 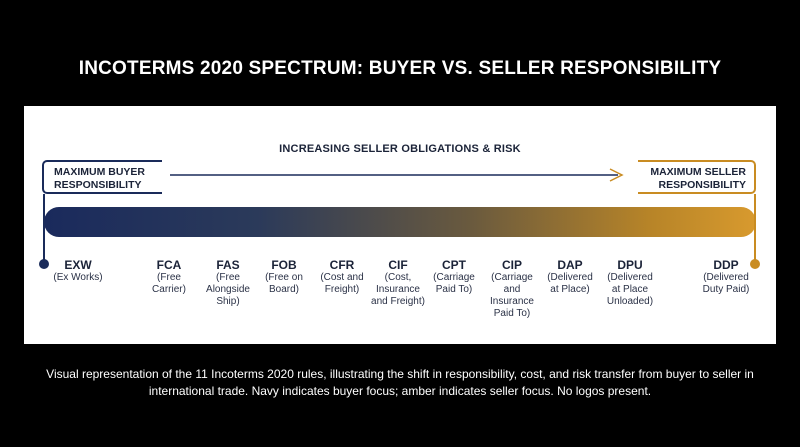 I want to click on buyer-end-line, so click(x=44, y=227).